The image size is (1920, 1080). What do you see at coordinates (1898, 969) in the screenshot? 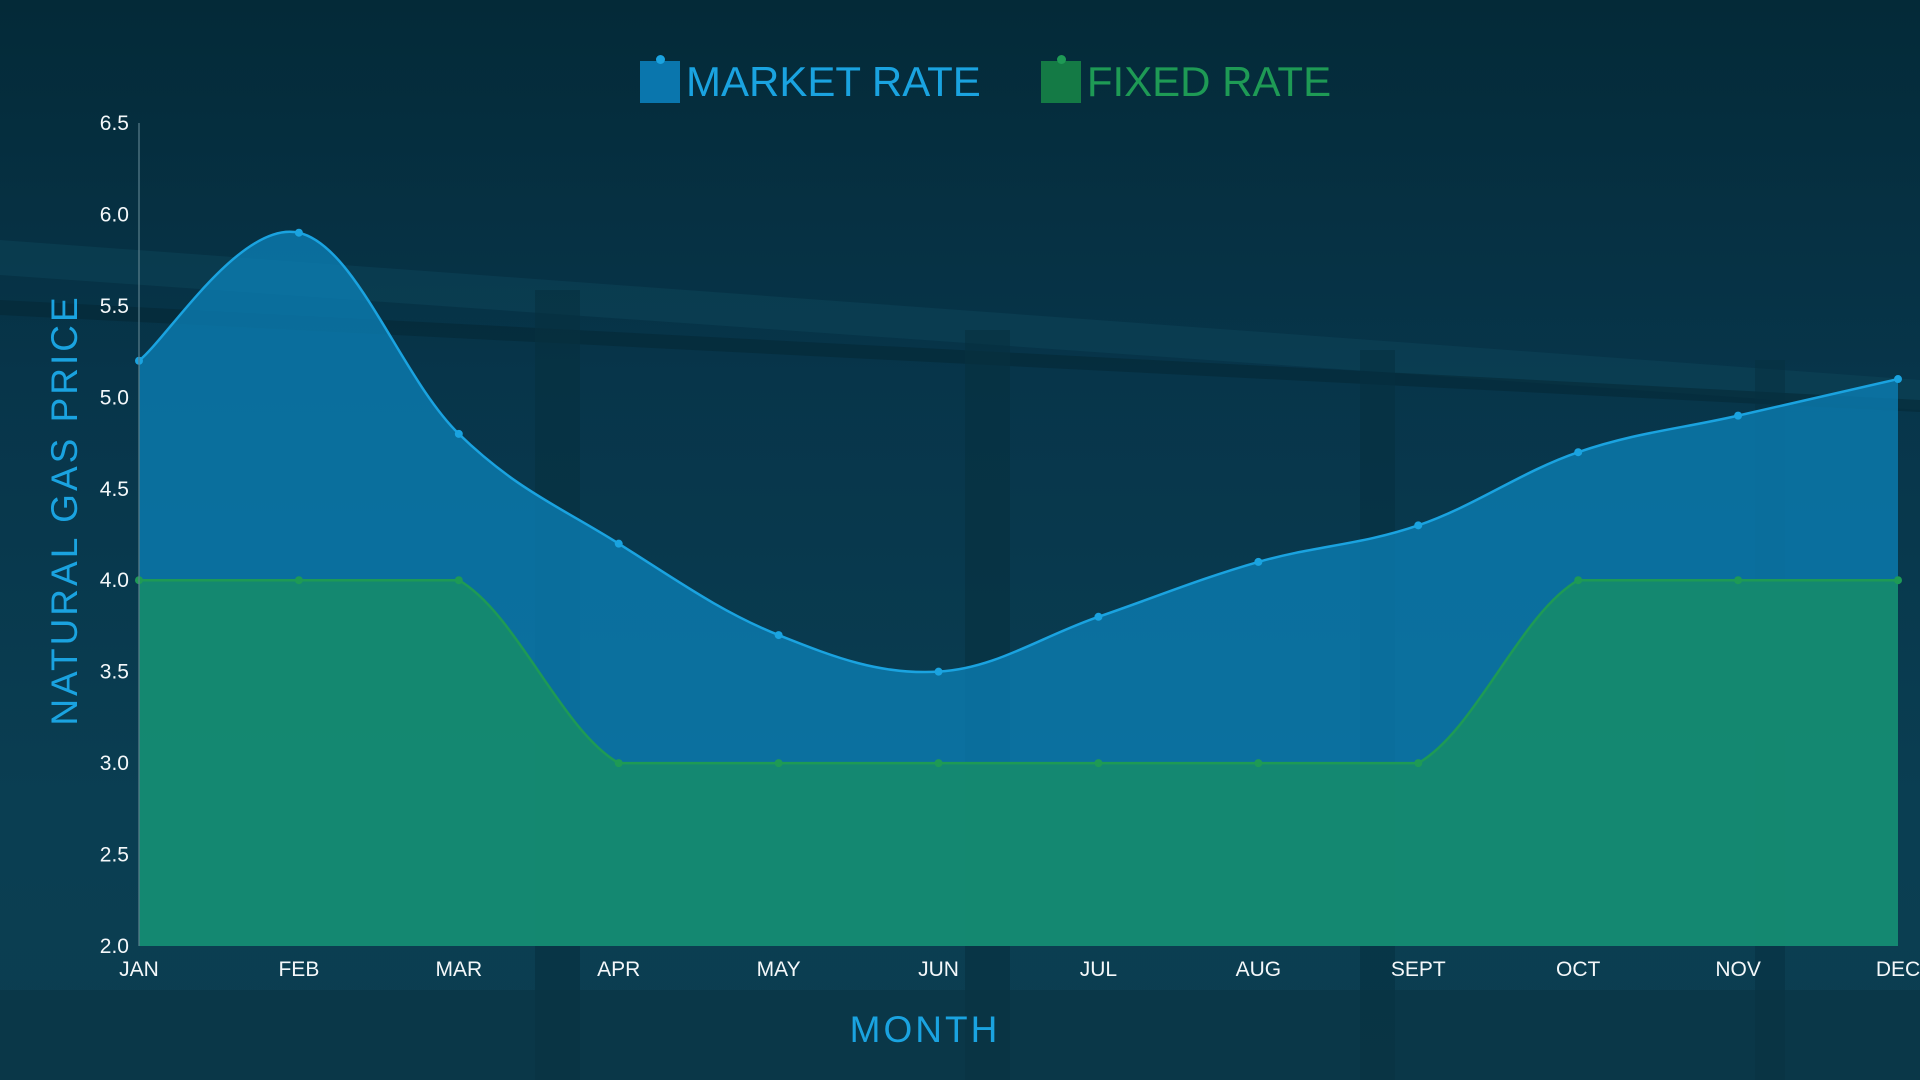
I see `x-tick-label: DEC` at bounding box center [1898, 969].